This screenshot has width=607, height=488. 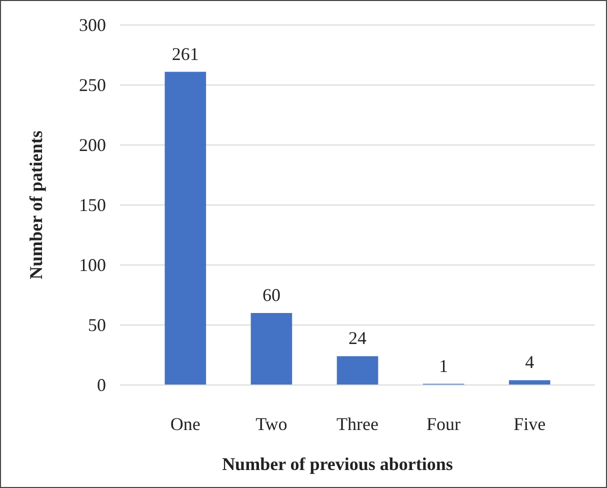 What do you see at coordinates (97, 325) in the screenshot?
I see `y-tick-label: 50` at bounding box center [97, 325].